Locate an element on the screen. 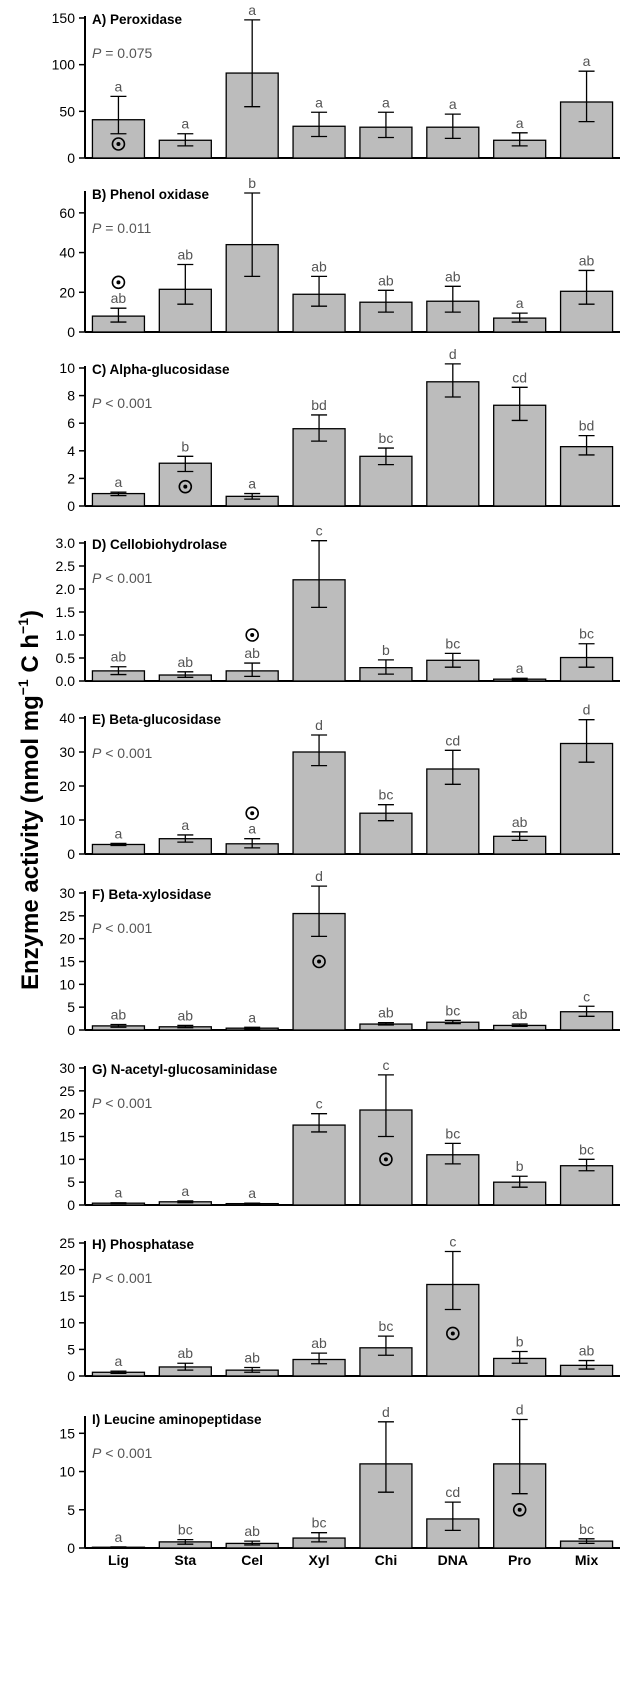 The width and height of the screenshot is (624, 1705). y-tick-label: 3.0 is located at coordinates (66, 543).